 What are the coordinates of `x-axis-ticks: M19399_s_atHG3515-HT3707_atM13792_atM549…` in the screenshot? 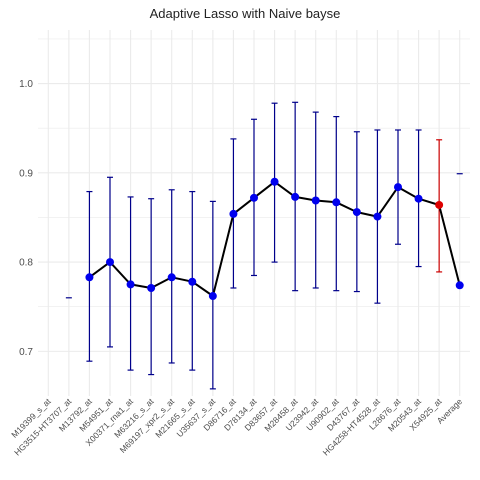 It's located at (236, 427).